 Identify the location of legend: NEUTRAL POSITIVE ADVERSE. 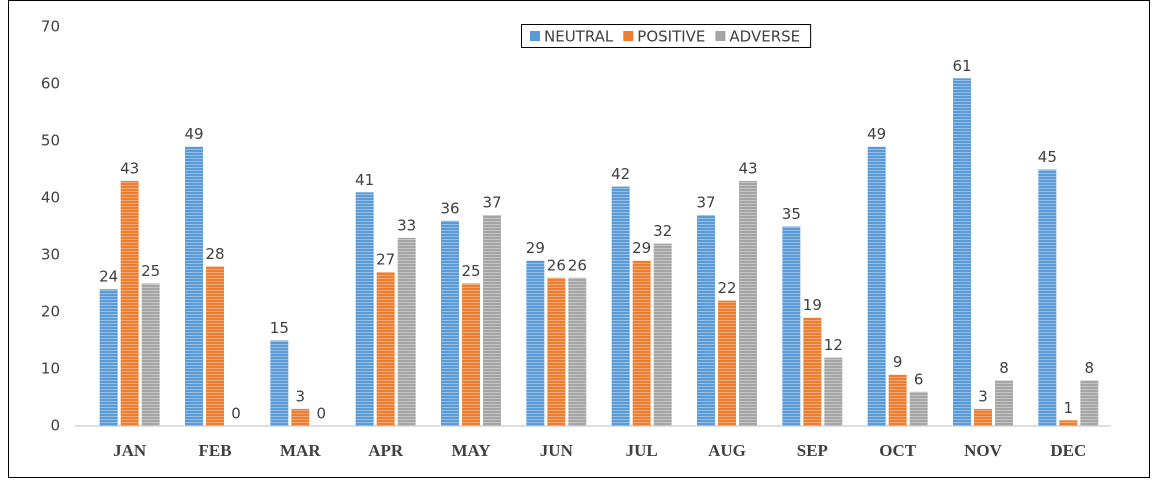
(666, 36).